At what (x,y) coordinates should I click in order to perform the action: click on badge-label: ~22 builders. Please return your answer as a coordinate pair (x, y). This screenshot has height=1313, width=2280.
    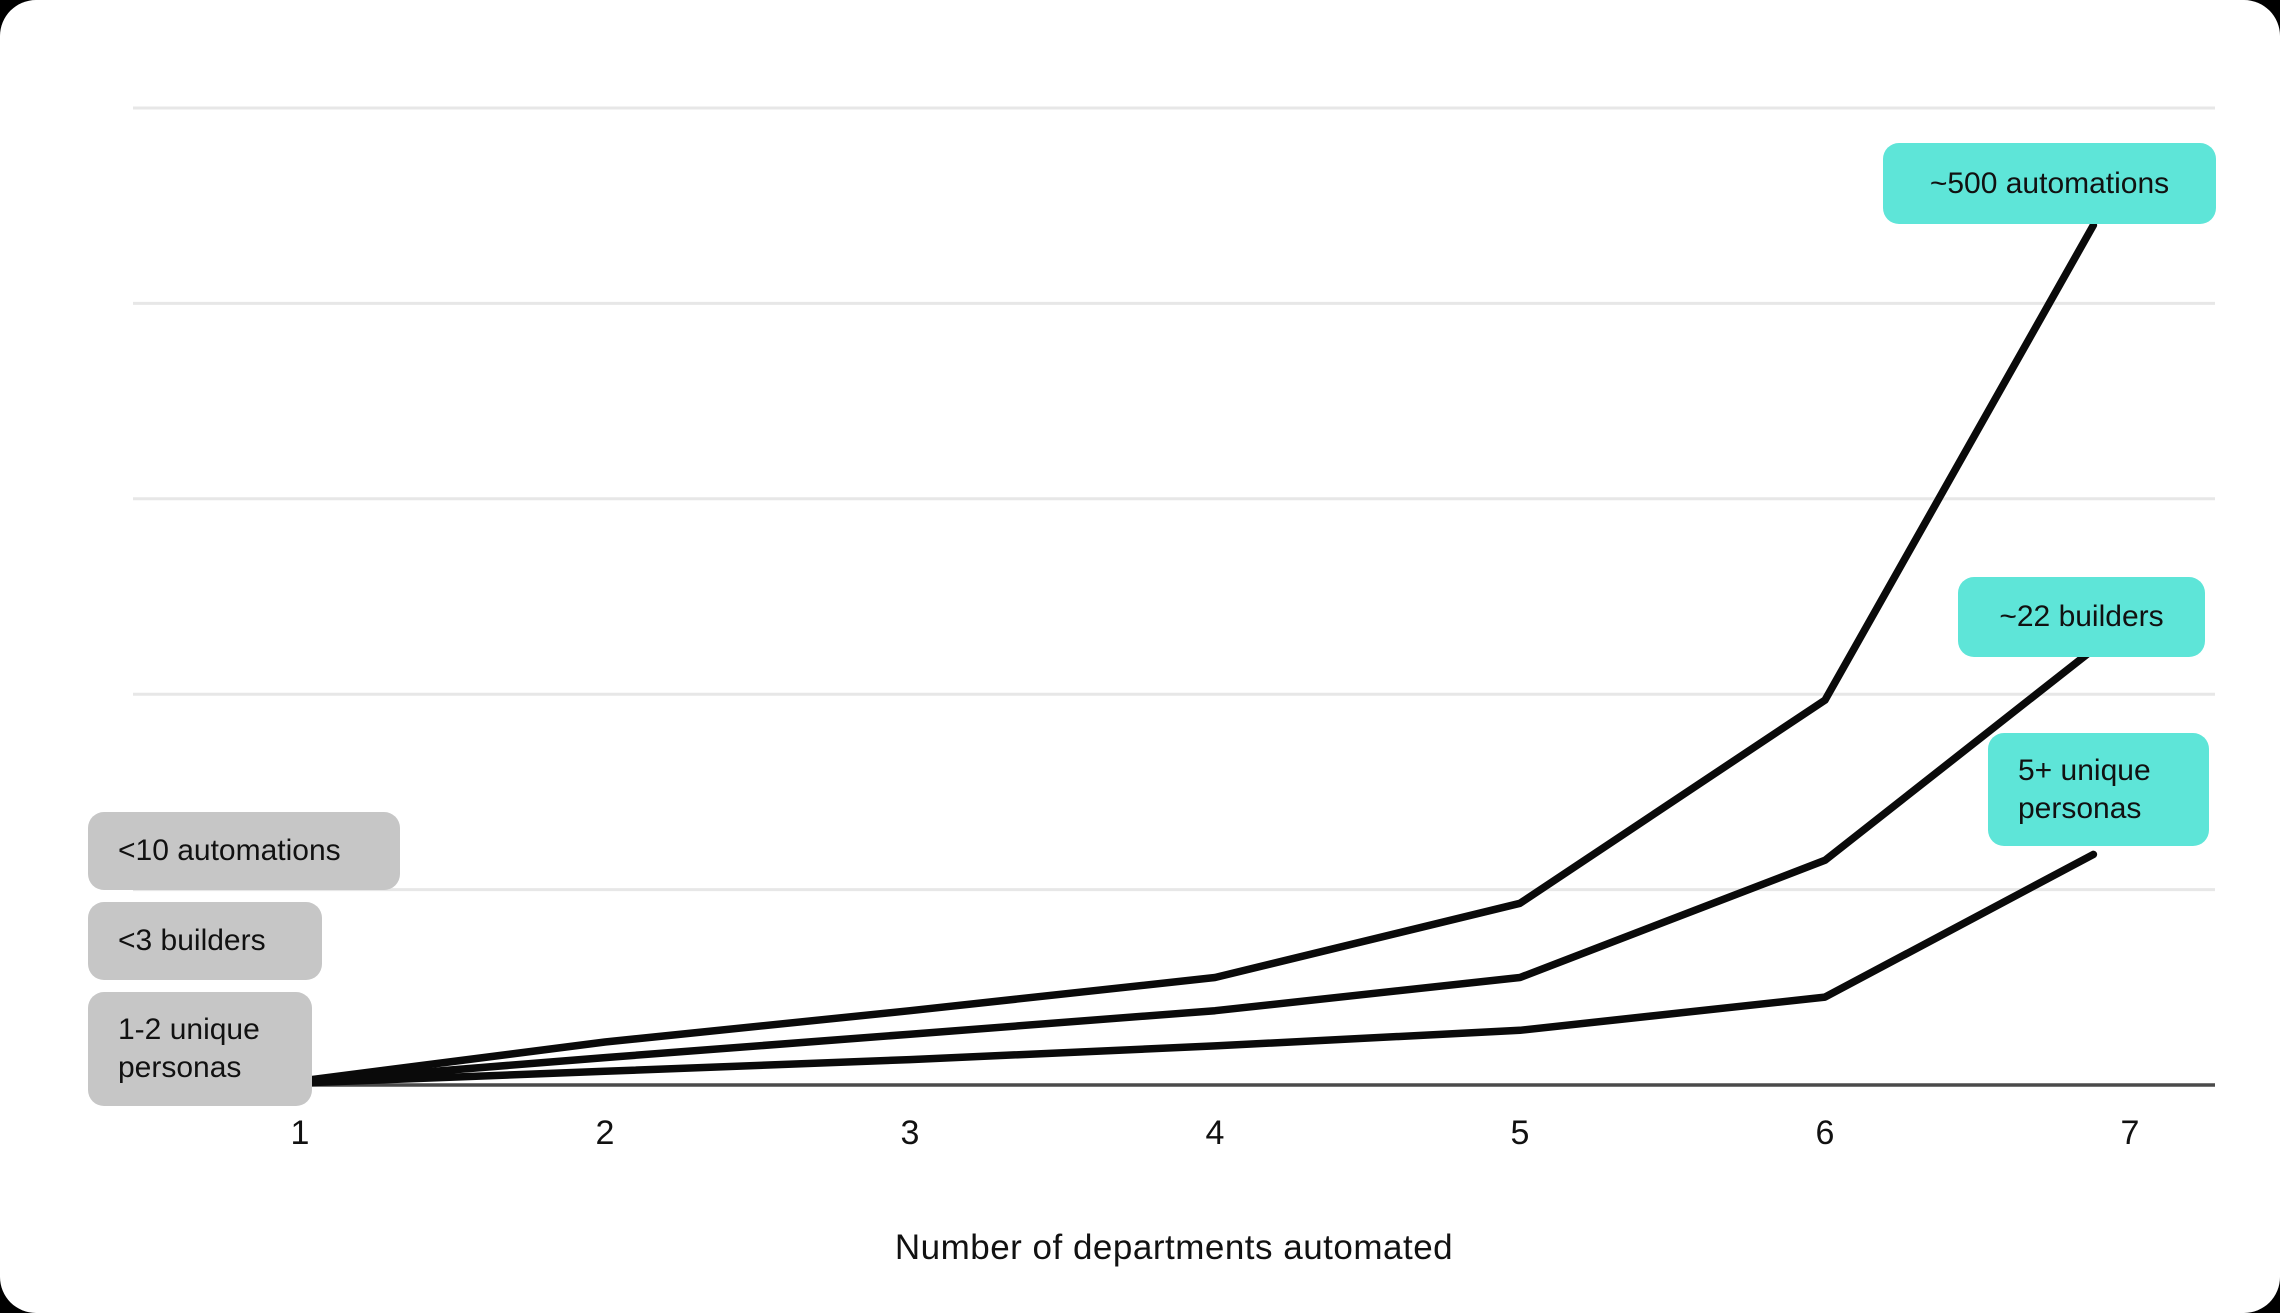
    Looking at the image, I should click on (2081, 616).